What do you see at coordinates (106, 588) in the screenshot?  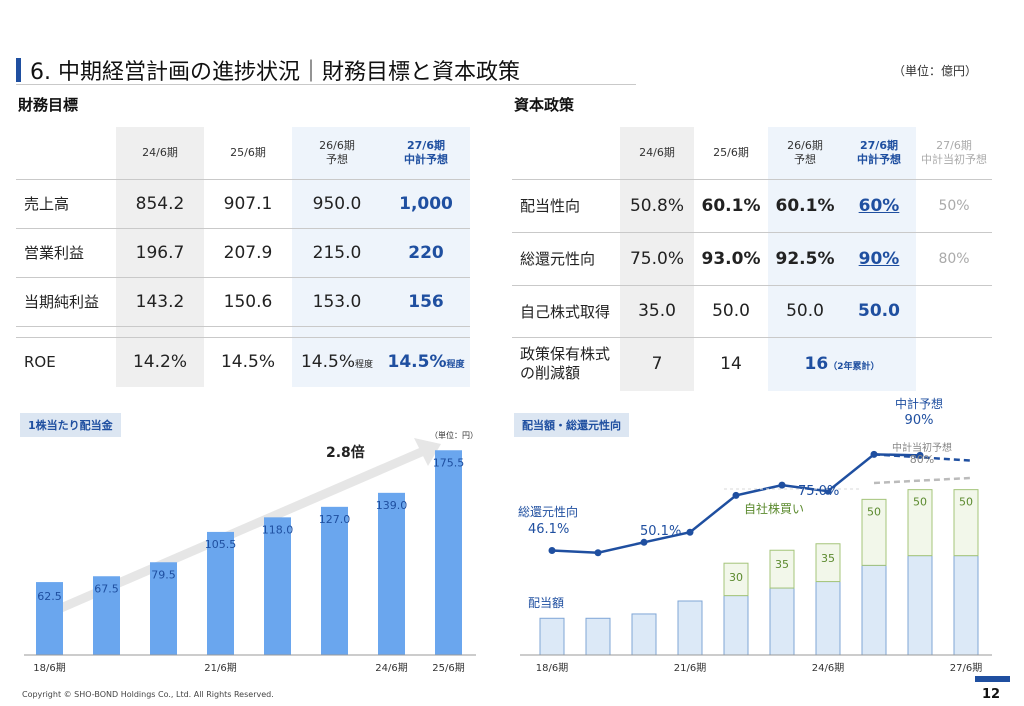 I see `dps-value-label: 67.5` at bounding box center [106, 588].